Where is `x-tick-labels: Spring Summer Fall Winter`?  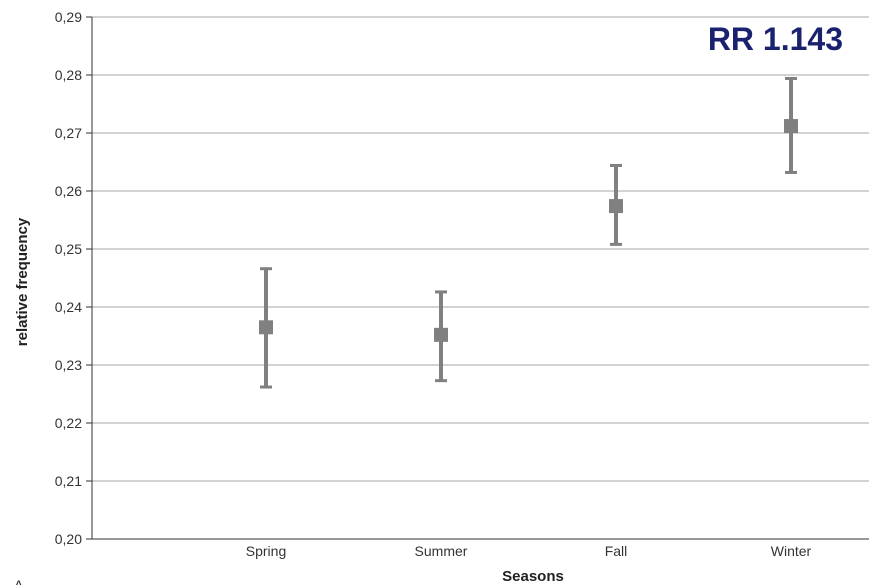
x-tick-labels: Spring Summer Fall Winter is located at coordinates (529, 551).